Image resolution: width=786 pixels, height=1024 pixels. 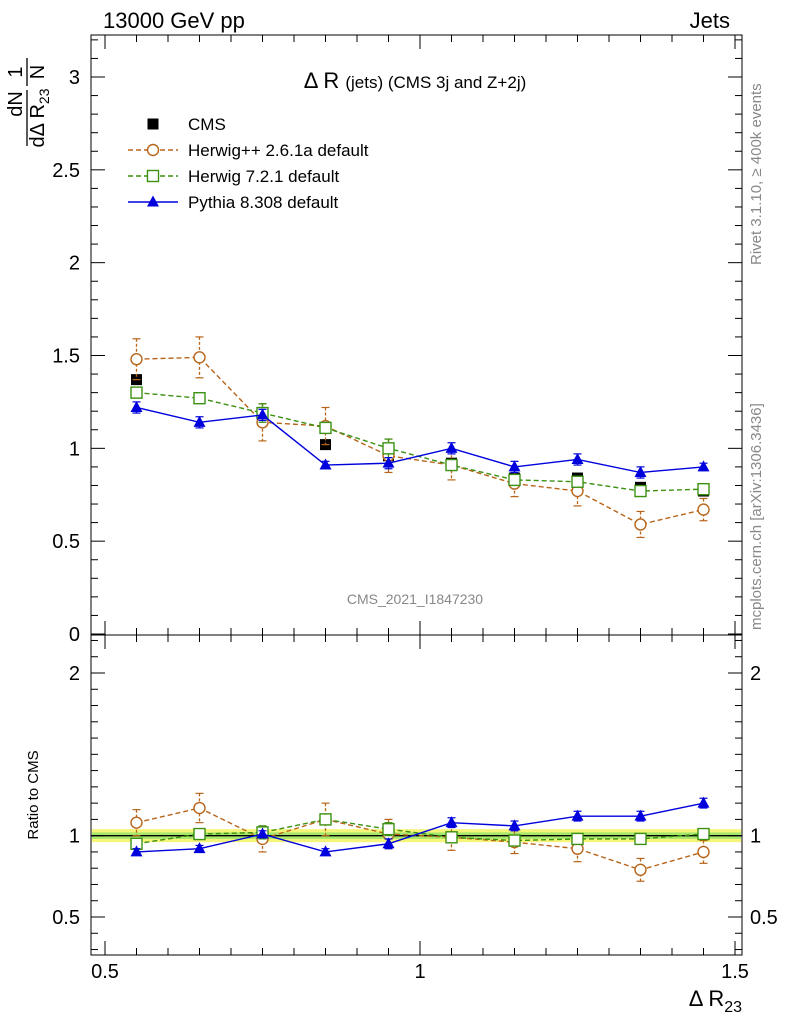 What do you see at coordinates (710, 20) in the screenshot?
I see `header-right: Jets` at bounding box center [710, 20].